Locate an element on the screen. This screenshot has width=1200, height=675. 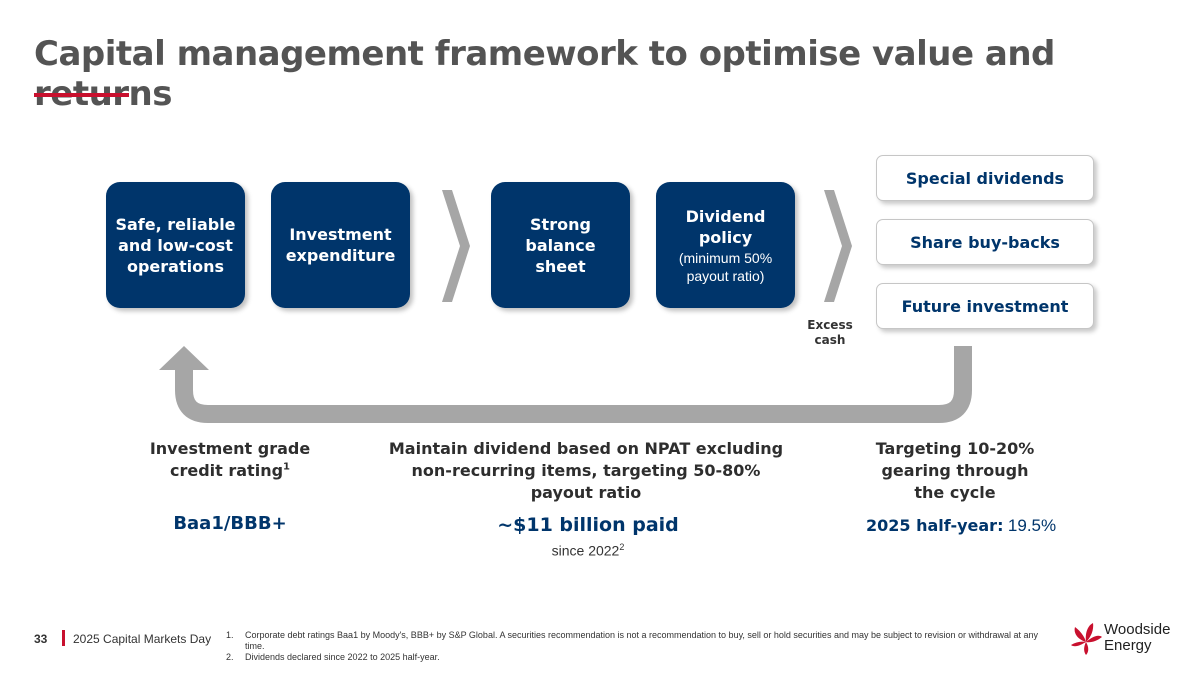
gearing-half-year-value: 19.5% is located at coordinates (1032, 525).